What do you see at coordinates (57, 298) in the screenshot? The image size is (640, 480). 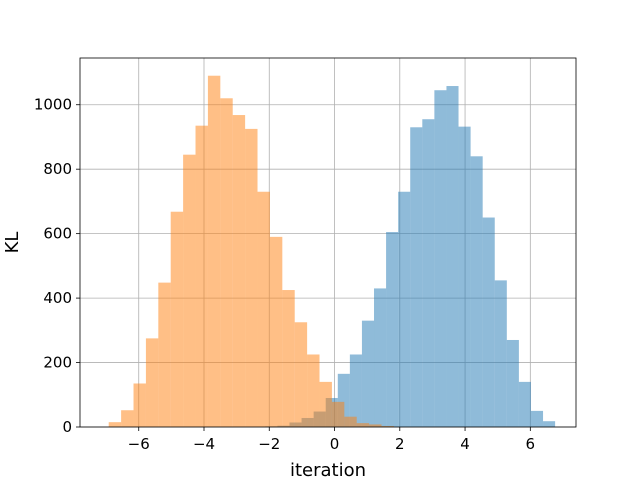 I see `y-tick-label: 400` at bounding box center [57, 298].